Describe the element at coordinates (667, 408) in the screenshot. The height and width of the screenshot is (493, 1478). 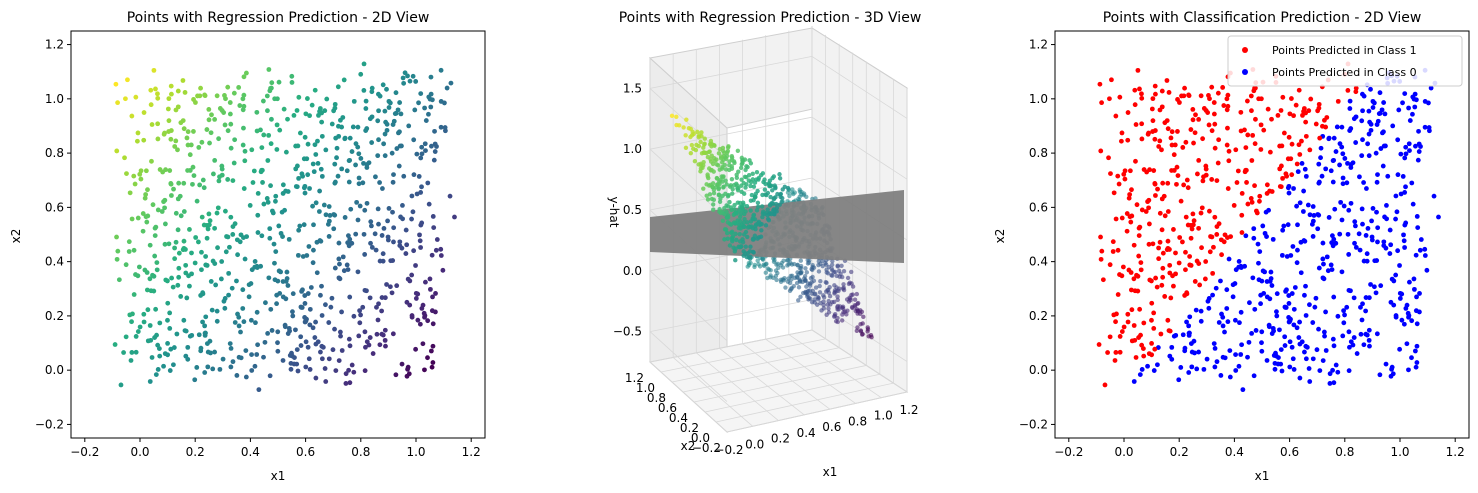
I see `x2-tick-label-4: 0.6` at that location.